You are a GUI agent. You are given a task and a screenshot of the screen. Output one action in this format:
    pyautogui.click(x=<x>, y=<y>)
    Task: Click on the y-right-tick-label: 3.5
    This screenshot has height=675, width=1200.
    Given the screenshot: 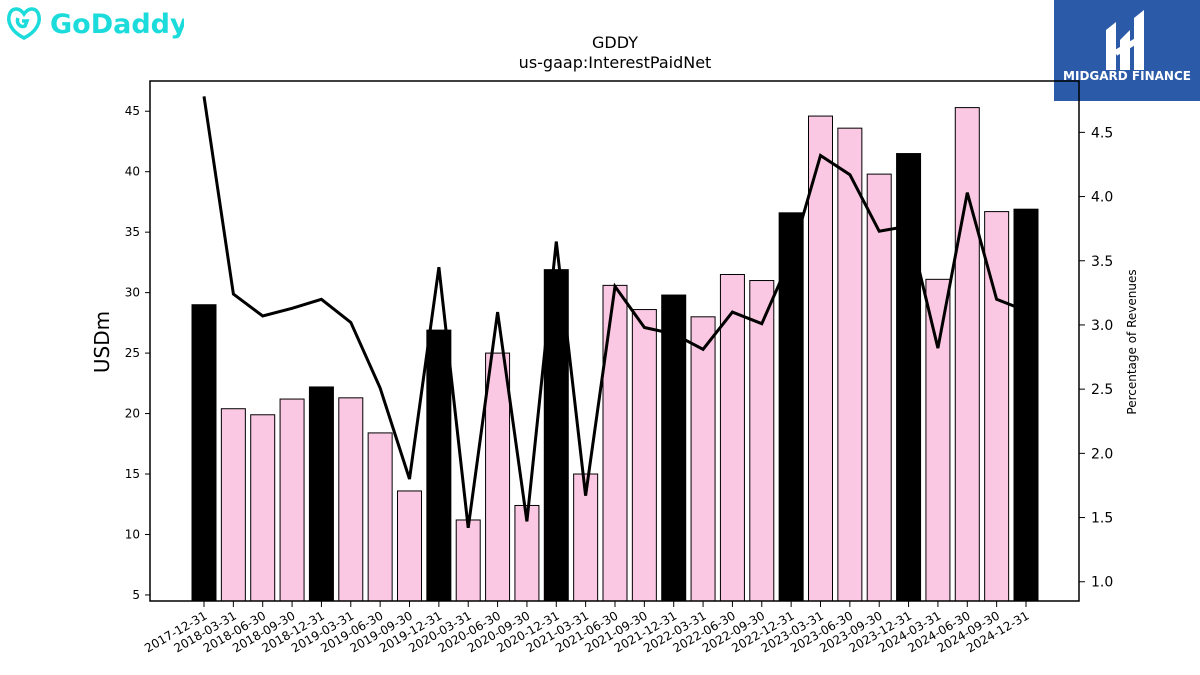 What is the action you would take?
    pyautogui.click(x=1102, y=262)
    